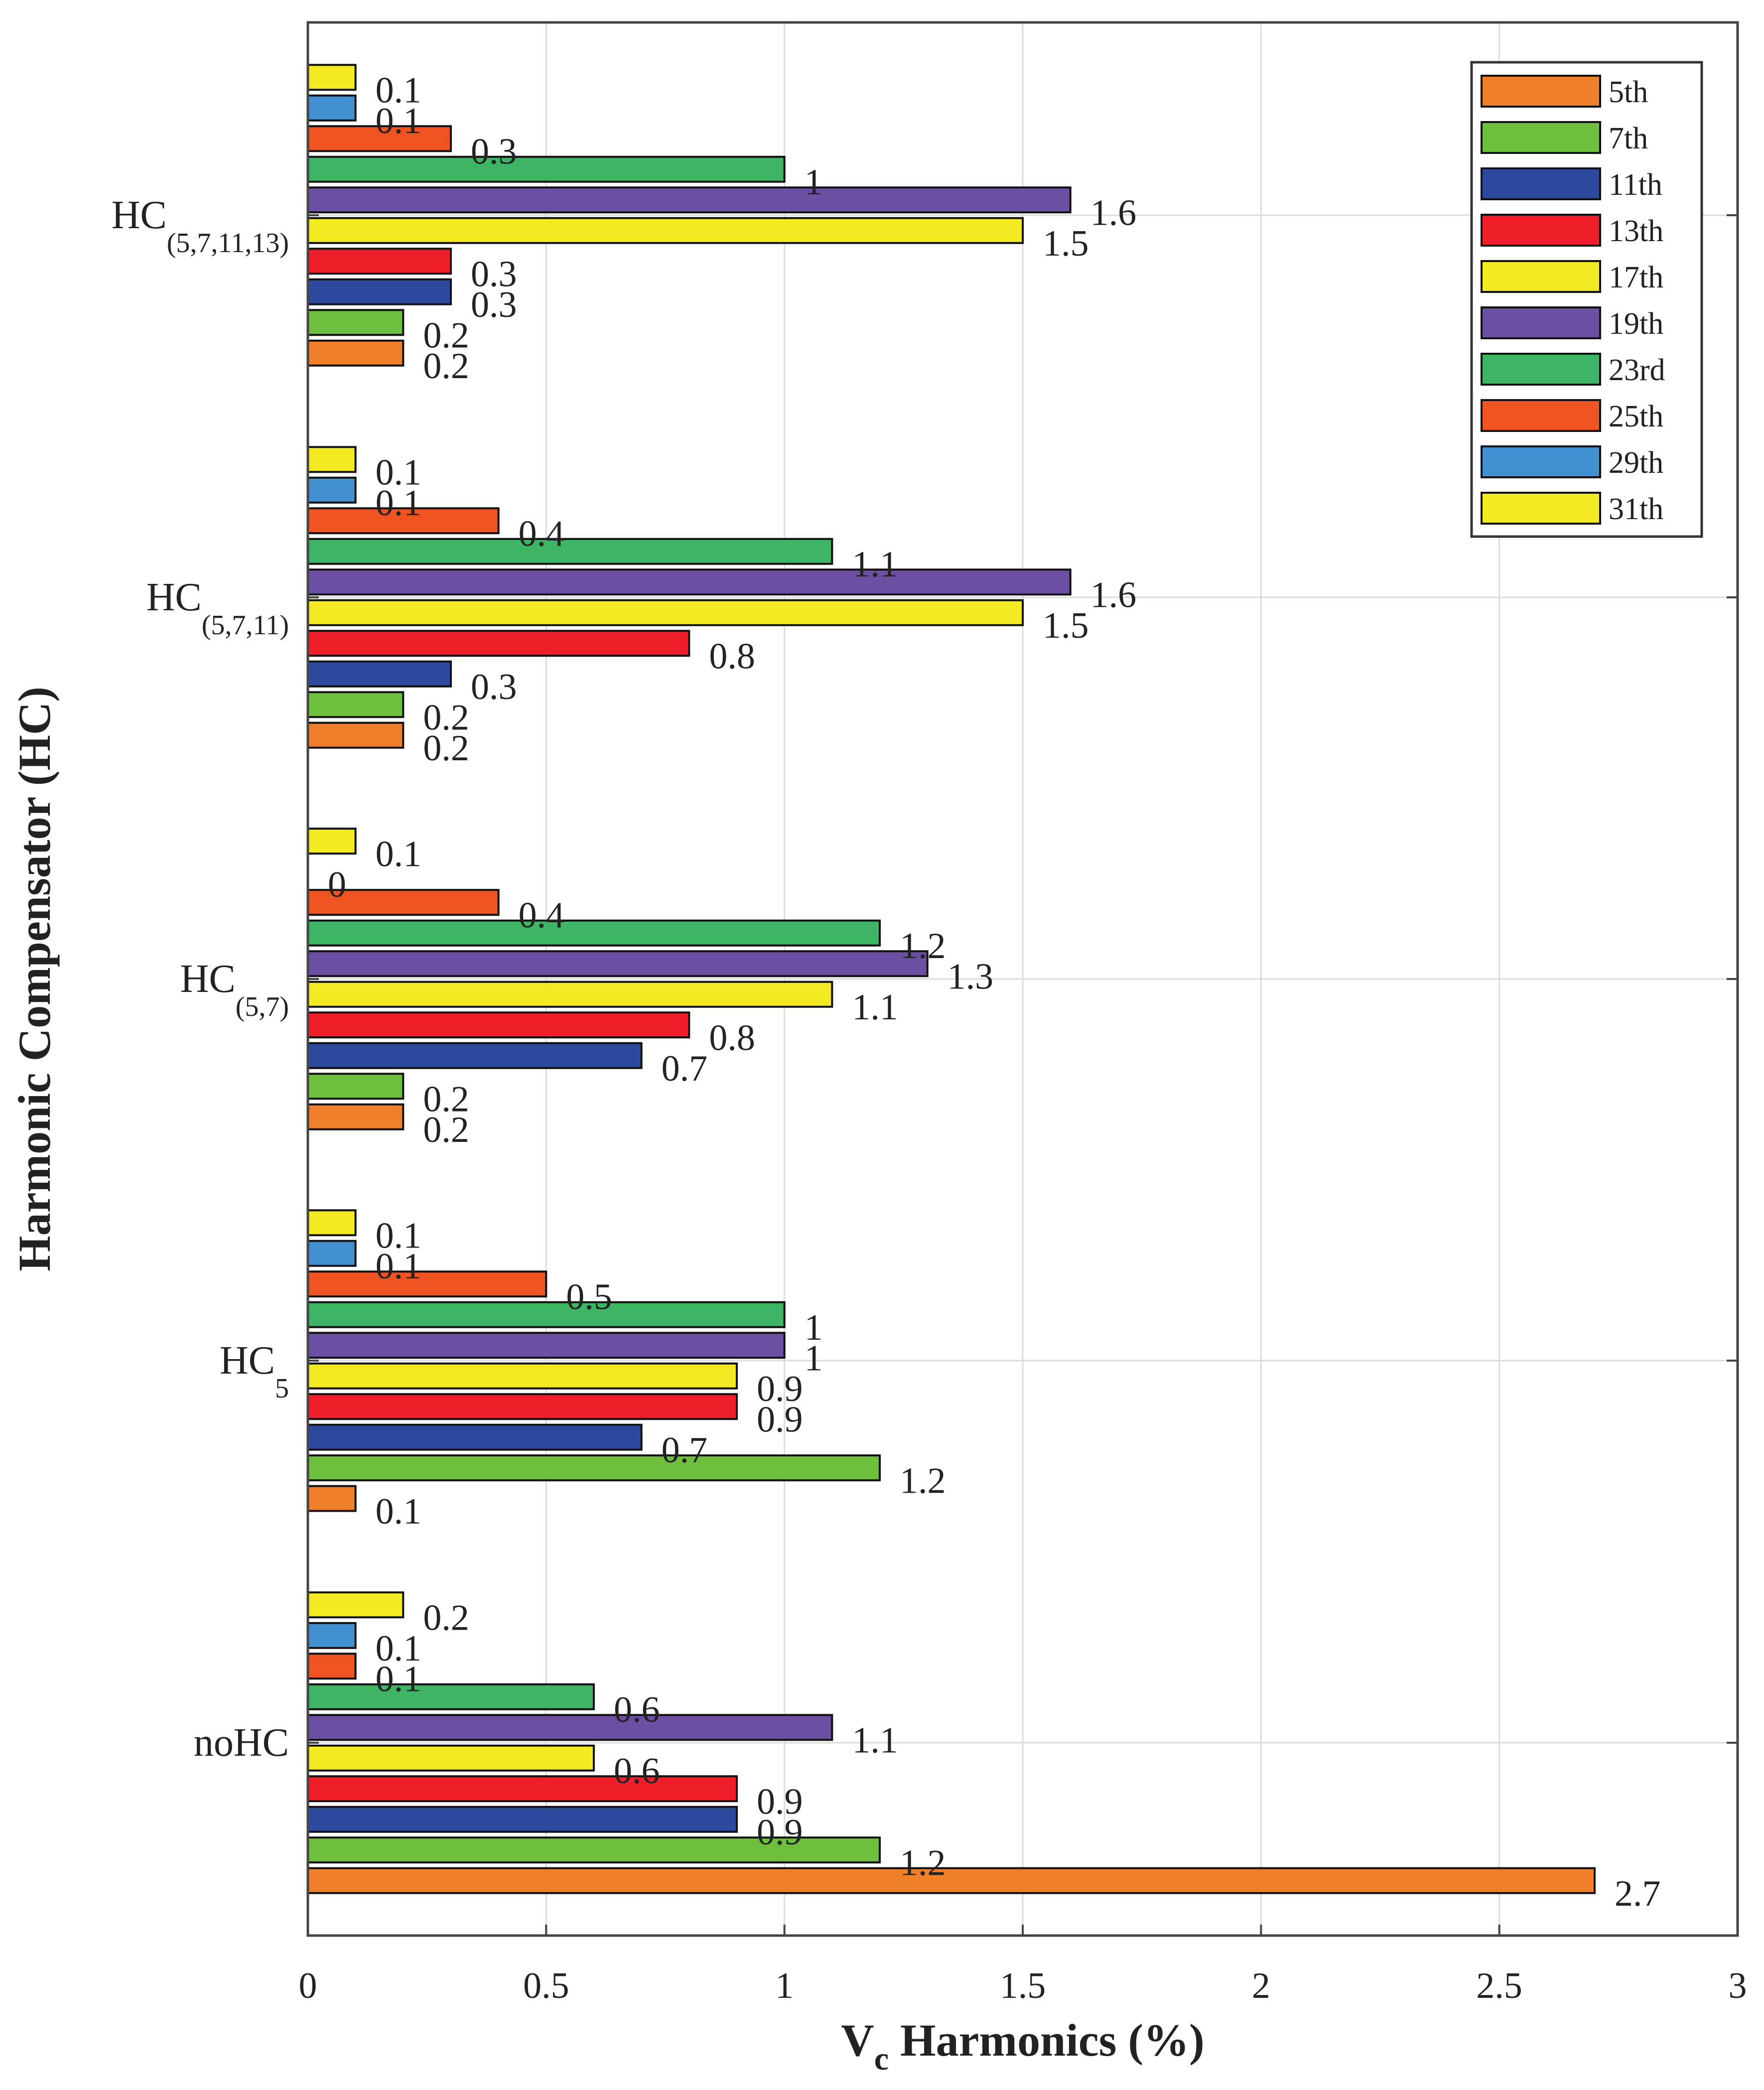 This screenshot has height=2090, width=1764. What do you see at coordinates (1636, 417) in the screenshot?
I see `legend-entry-label: 25th` at bounding box center [1636, 417].